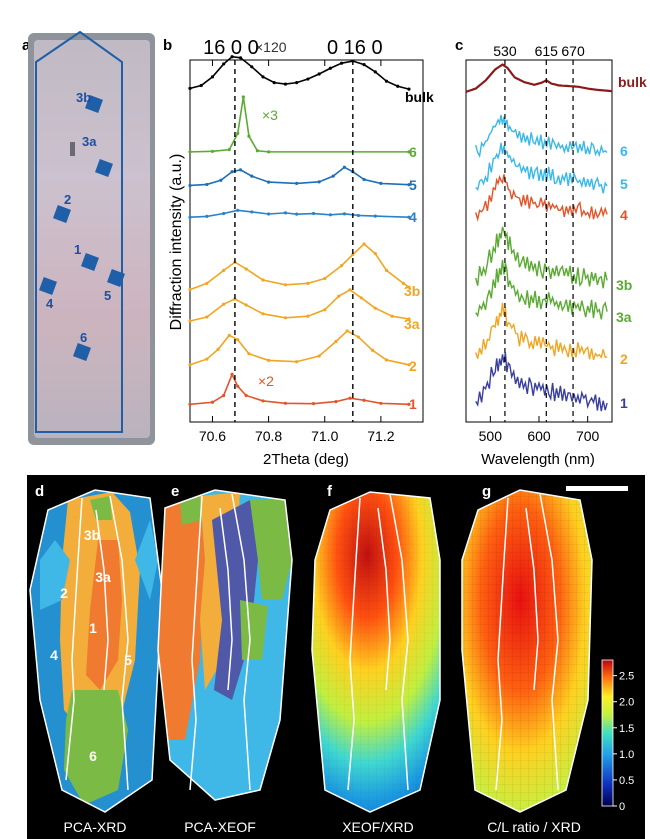 The image size is (650, 839). I want to click on marker-label-3a: 3a, so click(89, 141).